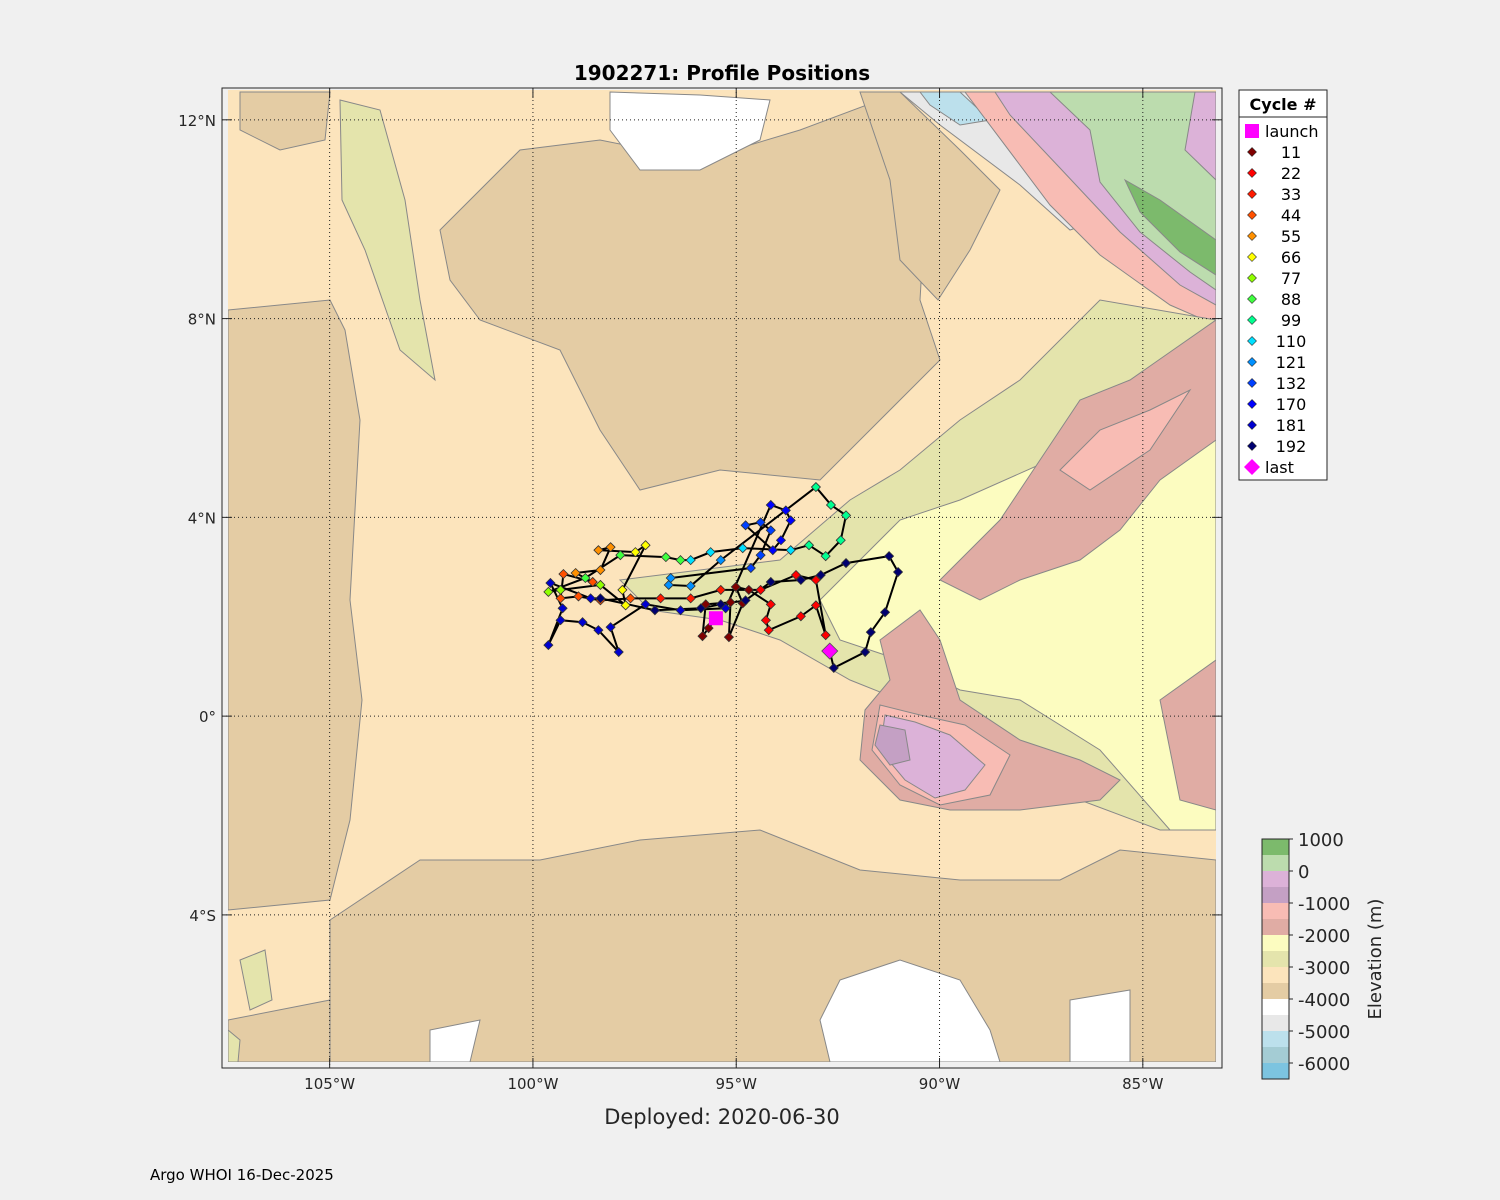 The height and width of the screenshot is (1200, 1500). What do you see at coordinates (1291, 257) in the screenshot?
I see `legend-label: 66` at bounding box center [1291, 257].